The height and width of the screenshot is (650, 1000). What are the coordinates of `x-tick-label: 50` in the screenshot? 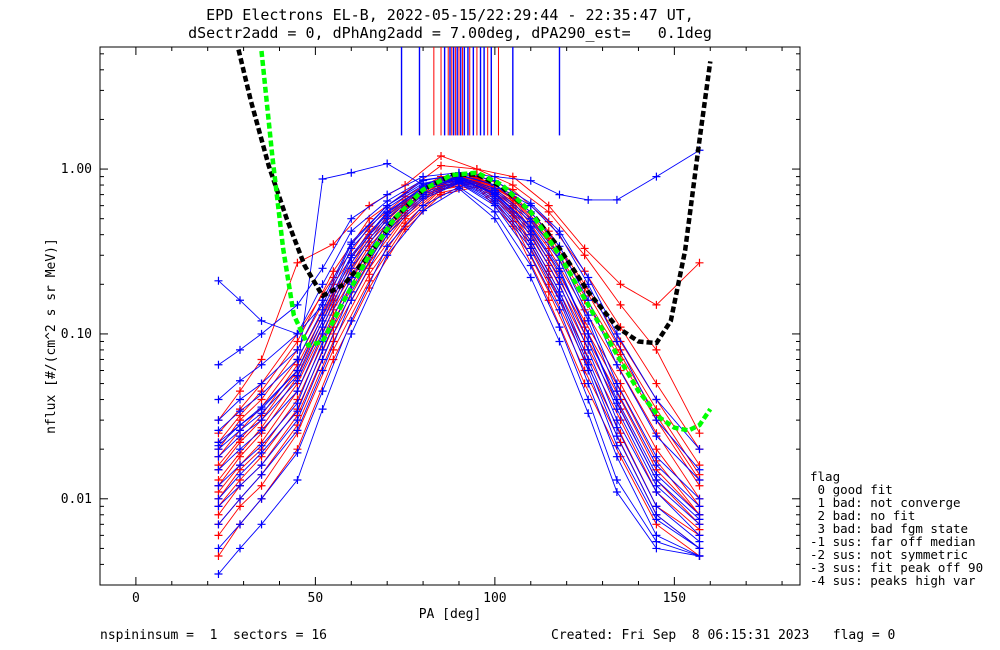 It's located at (316, 598).